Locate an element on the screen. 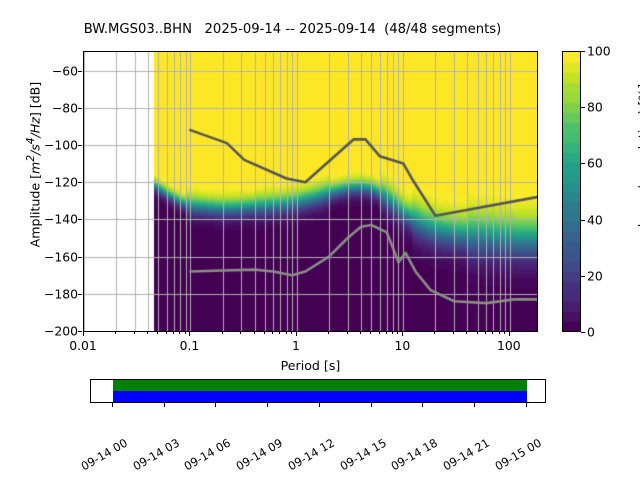 The height and width of the screenshot is (480, 640). y-axis-tick-label: −160 is located at coordinates (60, 257).